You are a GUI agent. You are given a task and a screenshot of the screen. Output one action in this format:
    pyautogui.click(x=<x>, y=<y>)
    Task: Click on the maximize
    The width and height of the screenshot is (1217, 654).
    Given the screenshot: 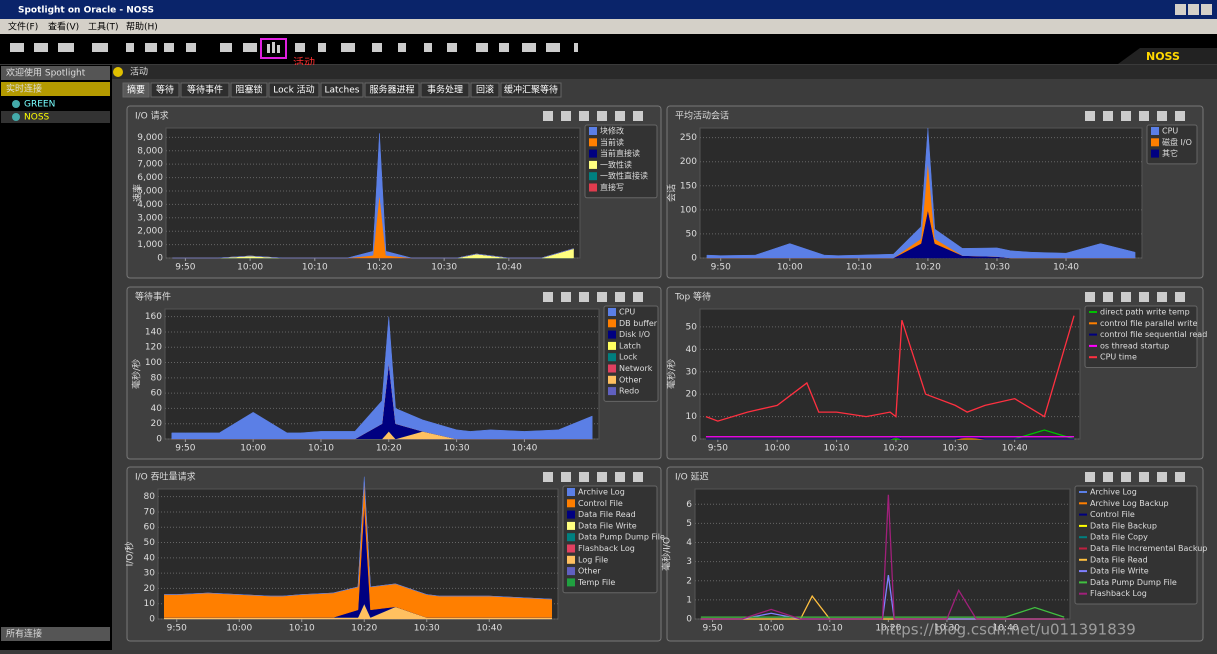 What is the action you would take?
    pyautogui.click(x=1193, y=9)
    